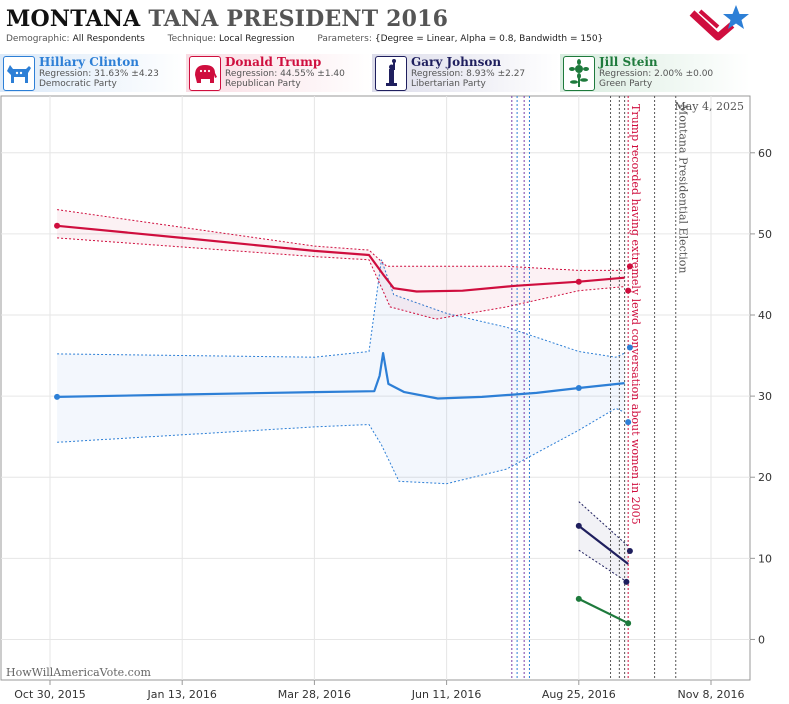 This screenshot has height=704, width=789. Describe the element at coordinates (765, 153) in the screenshot. I see `y-tick-label: 60` at that location.